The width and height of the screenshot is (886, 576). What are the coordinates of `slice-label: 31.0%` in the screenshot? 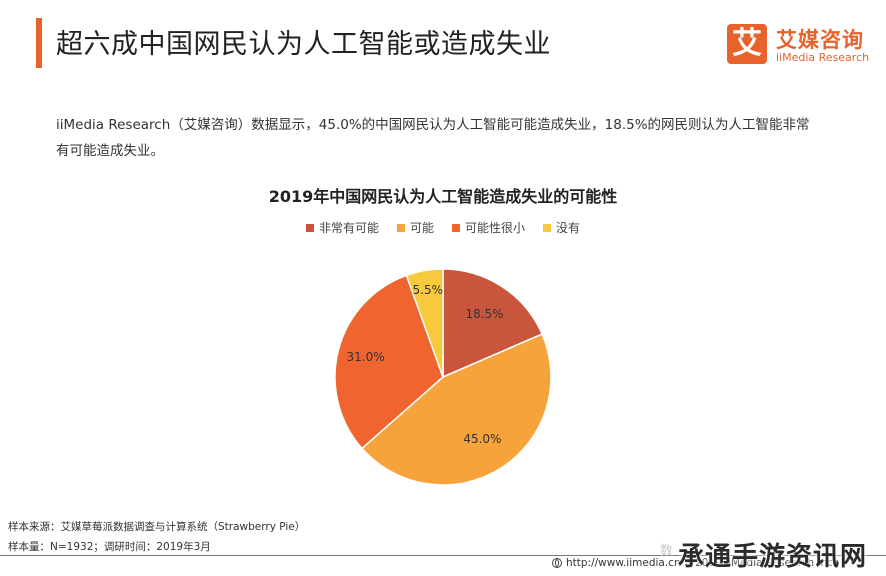 It's located at (366, 357).